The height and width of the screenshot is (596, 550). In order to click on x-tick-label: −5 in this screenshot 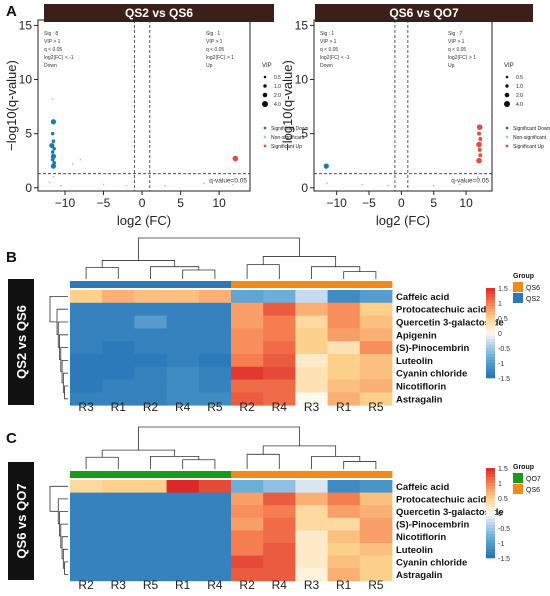, I will do `click(369, 203)`.